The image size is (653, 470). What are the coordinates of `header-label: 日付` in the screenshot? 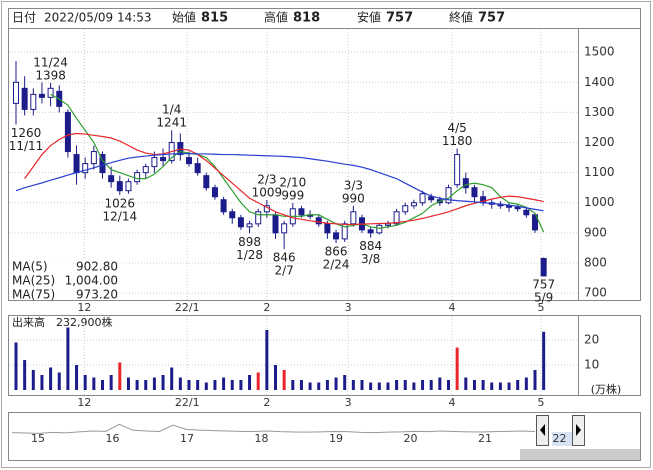 It's located at (24, 18).